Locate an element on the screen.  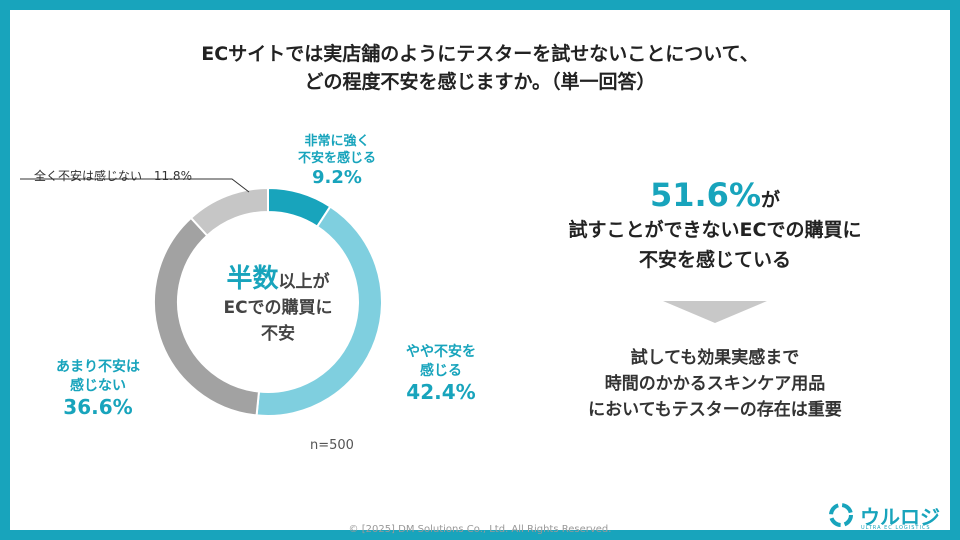
conclusion-line-3: 不安を感じている is located at coordinates (714, 260).